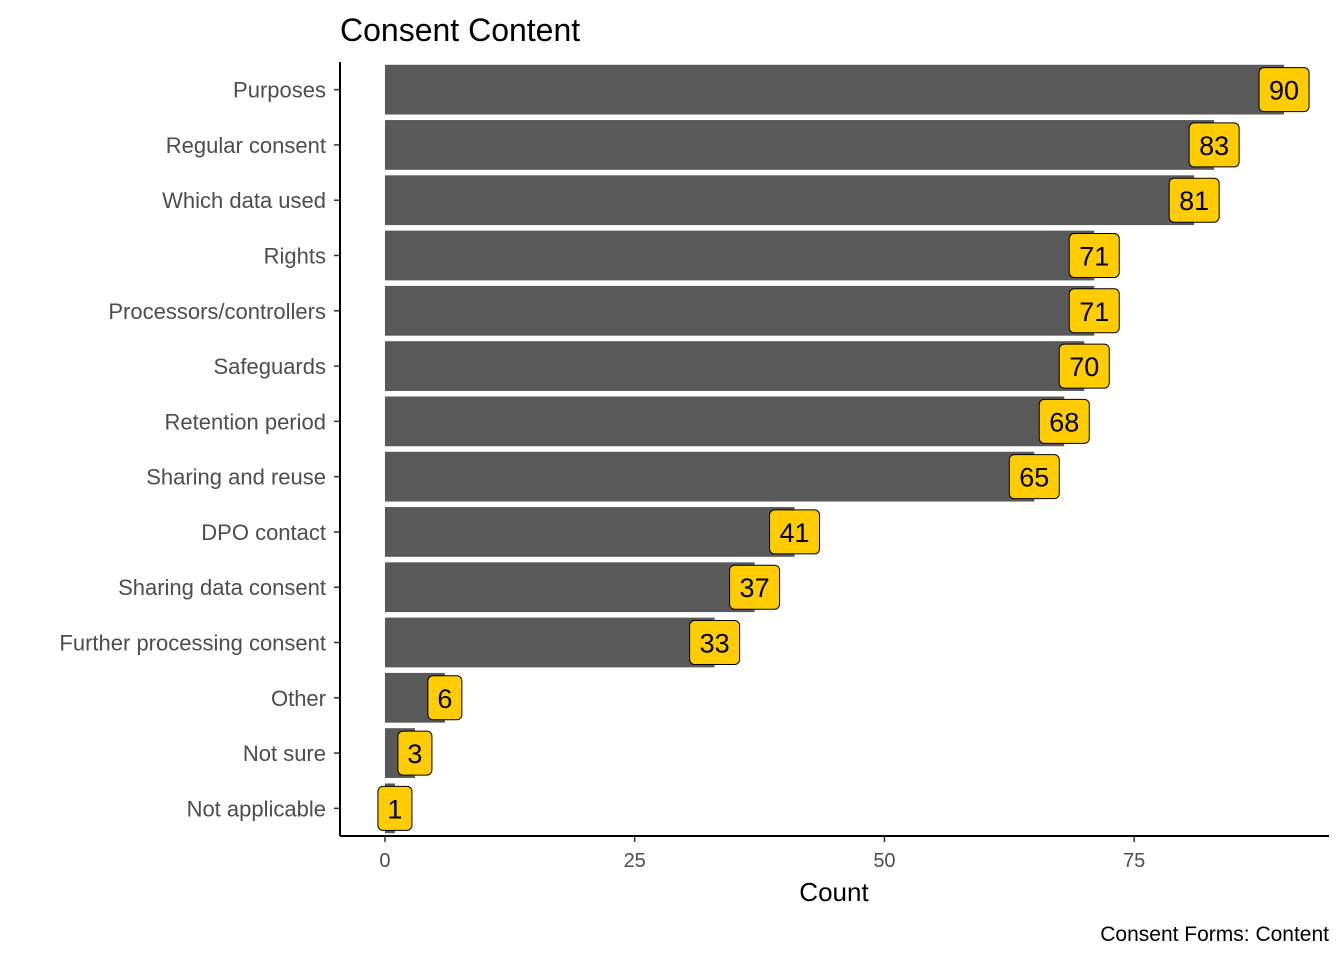 This screenshot has width=1344, height=960. I want to click on y-tick-label: Retention period, so click(245, 421).